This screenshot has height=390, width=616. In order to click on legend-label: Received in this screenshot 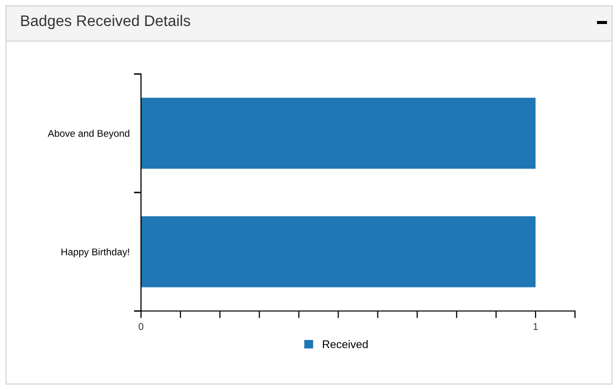, I will do `click(345, 344)`.